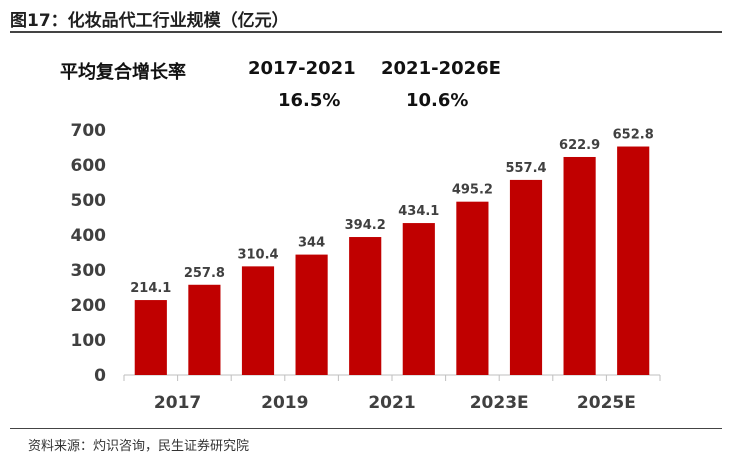 The height and width of the screenshot is (456, 732). Describe the element at coordinates (89, 236) in the screenshot. I see `y-tick-label: 400` at that location.